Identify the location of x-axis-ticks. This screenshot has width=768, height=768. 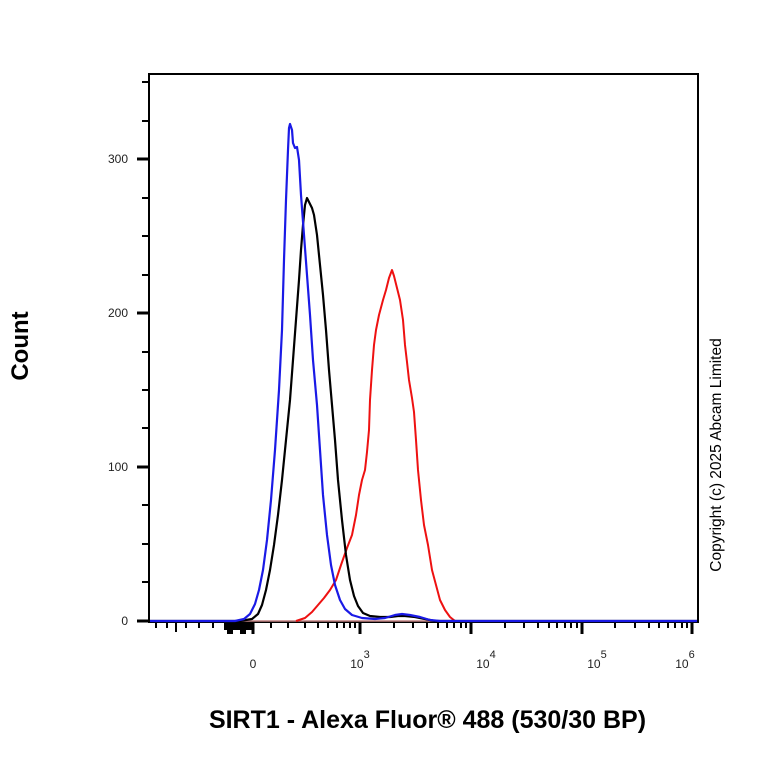
(424, 628).